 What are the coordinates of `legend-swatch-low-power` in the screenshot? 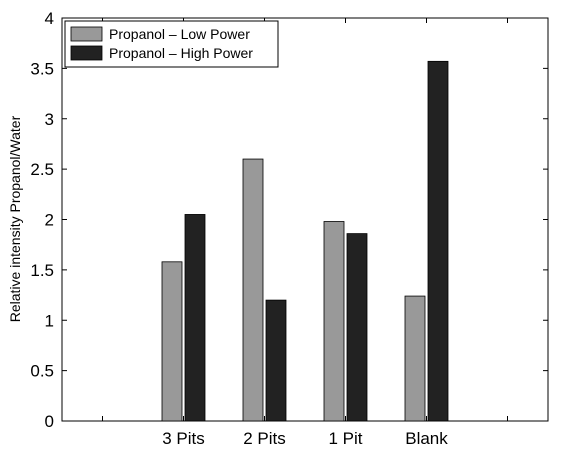 It's located at (86, 34).